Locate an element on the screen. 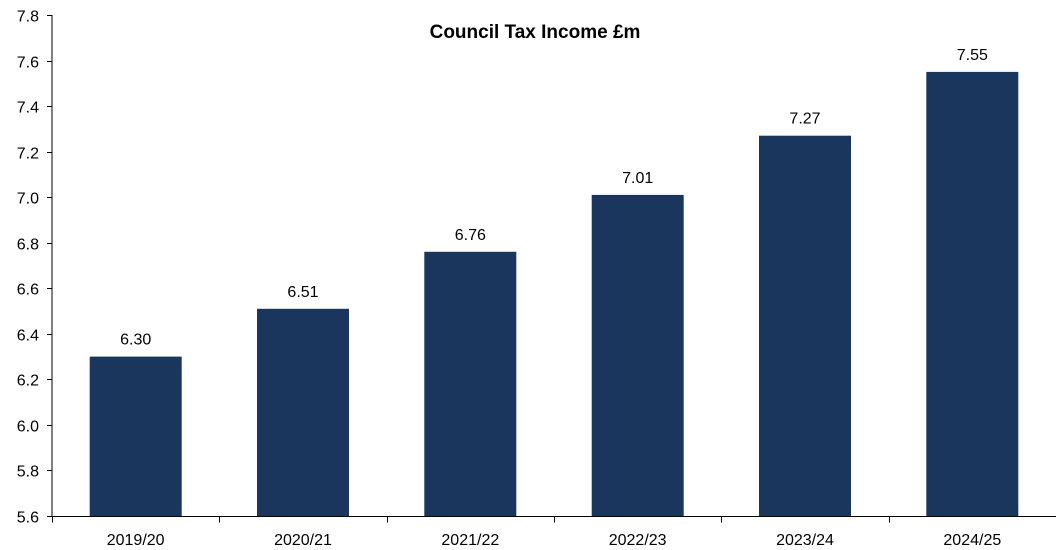  x-tick-label: 2019/20 is located at coordinates (136, 540).